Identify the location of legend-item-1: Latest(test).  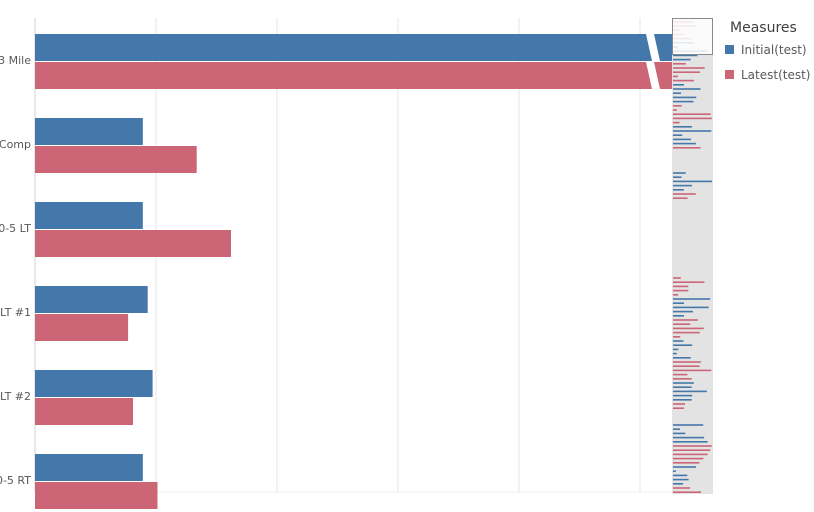
(776, 75).